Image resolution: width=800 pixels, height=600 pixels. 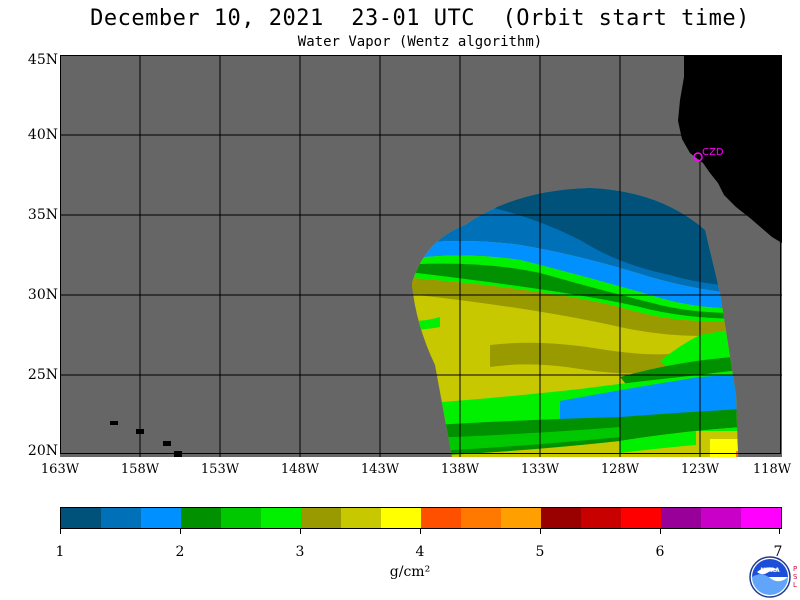 What do you see at coordinates (42, 375) in the screenshot?
I see `lat-label-25n: 25N` at bounding box center [42, 375].